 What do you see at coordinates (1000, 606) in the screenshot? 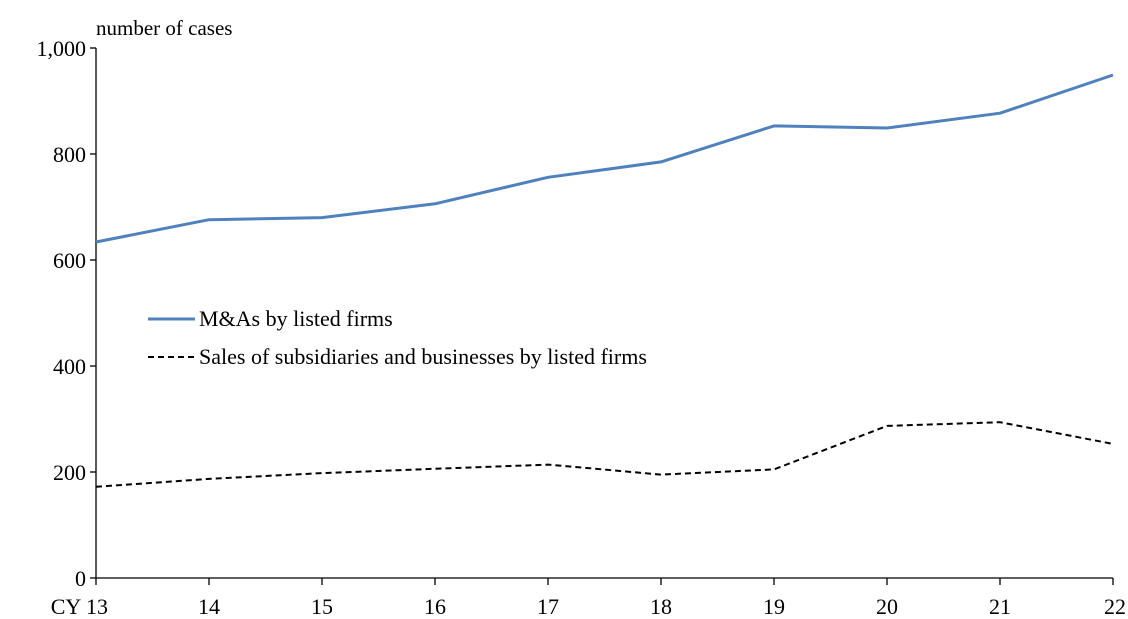
I see `x-tick-label: 21` at bounding box center [1000, 606].